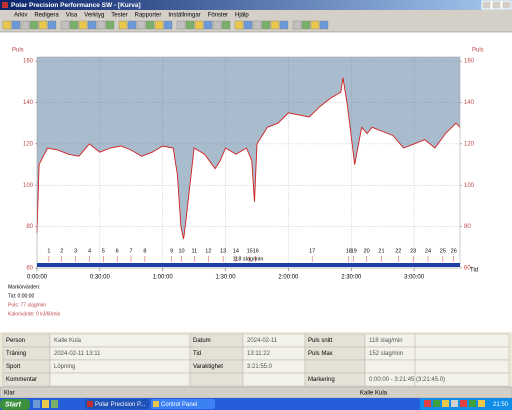 The height and width of the screenshot is (410, 512). What do you see at coordinates (15, 341) in the screenshot?
I see `field-label: Person` at bounding box center [15, 341].